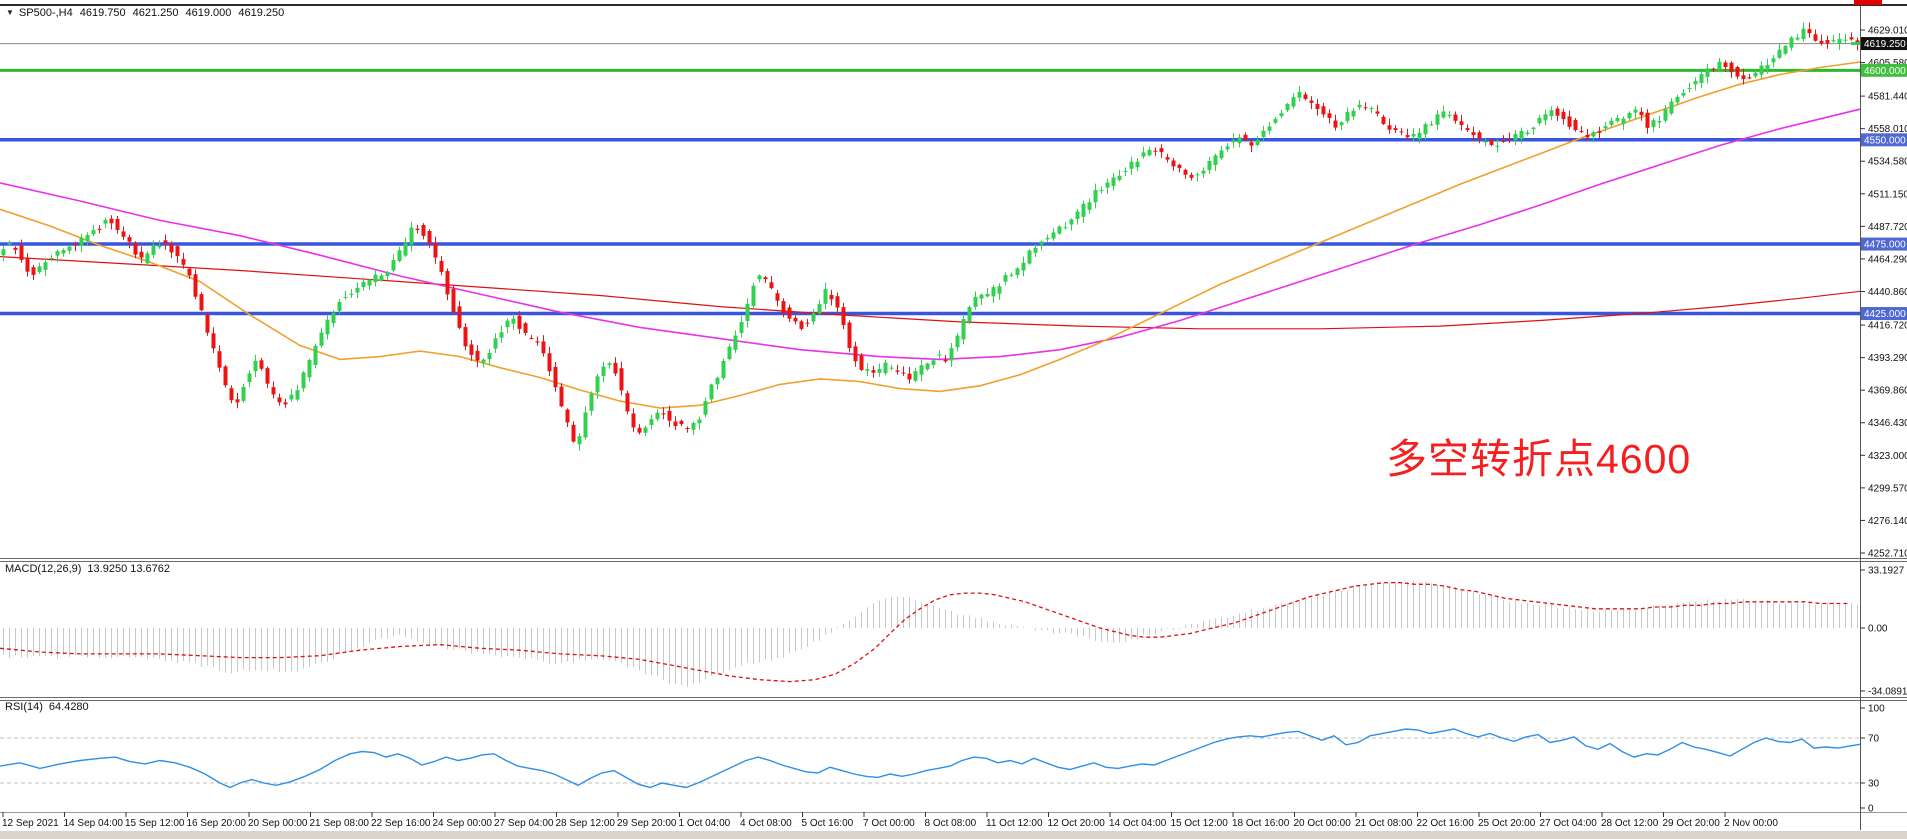 The height and width of the screenshot is (839, 1907). I want to click on macd-values: 13.9250 13.6762, so click(129, 569).